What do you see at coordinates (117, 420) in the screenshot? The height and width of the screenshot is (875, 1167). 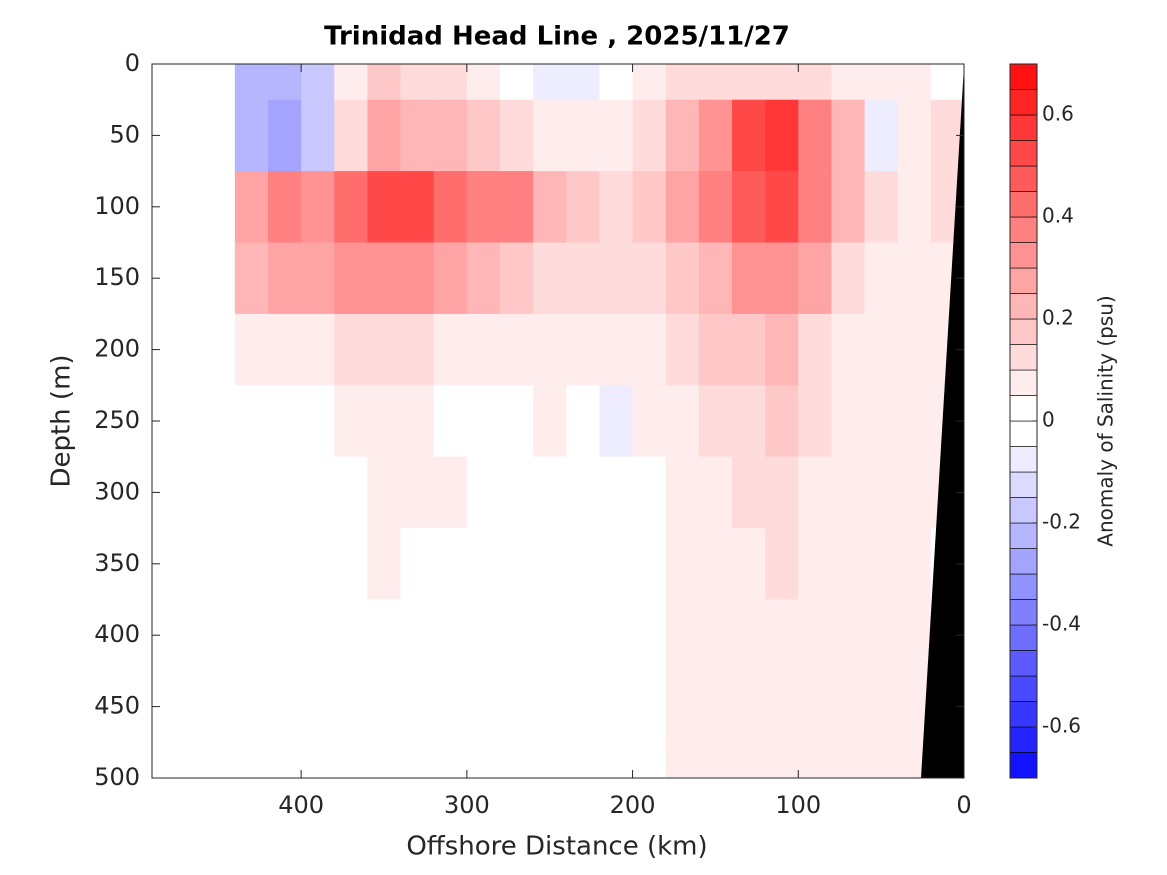 I see `y-tick-label: 250` at bounding box center [117, 420].